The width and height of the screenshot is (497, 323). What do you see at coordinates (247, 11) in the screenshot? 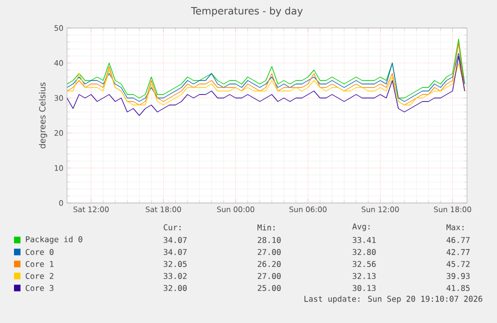
I see `chart-title: Temperatures - by day` at bounding box center [247, 11].